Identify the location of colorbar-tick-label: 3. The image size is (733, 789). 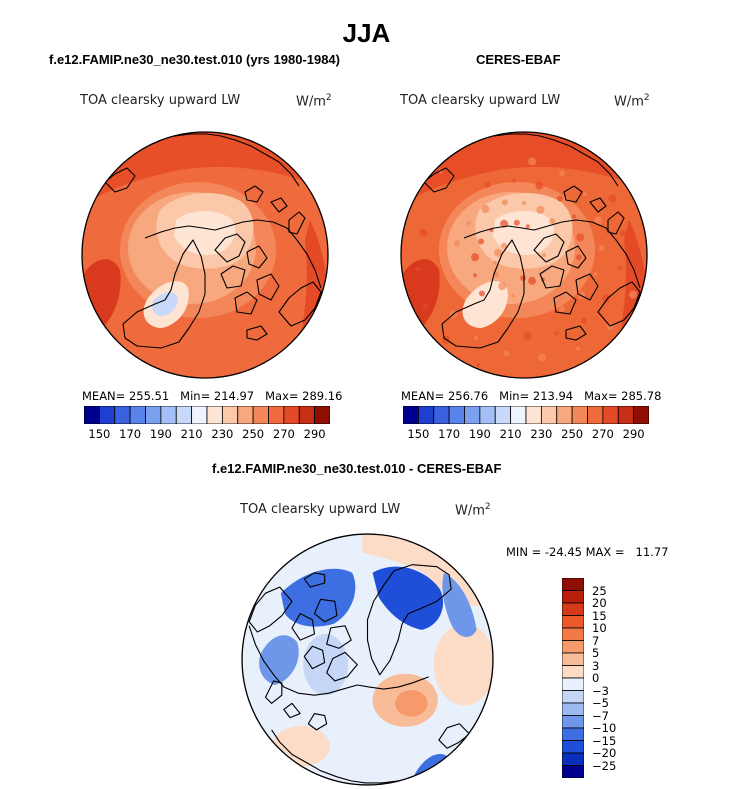
(596, 665).